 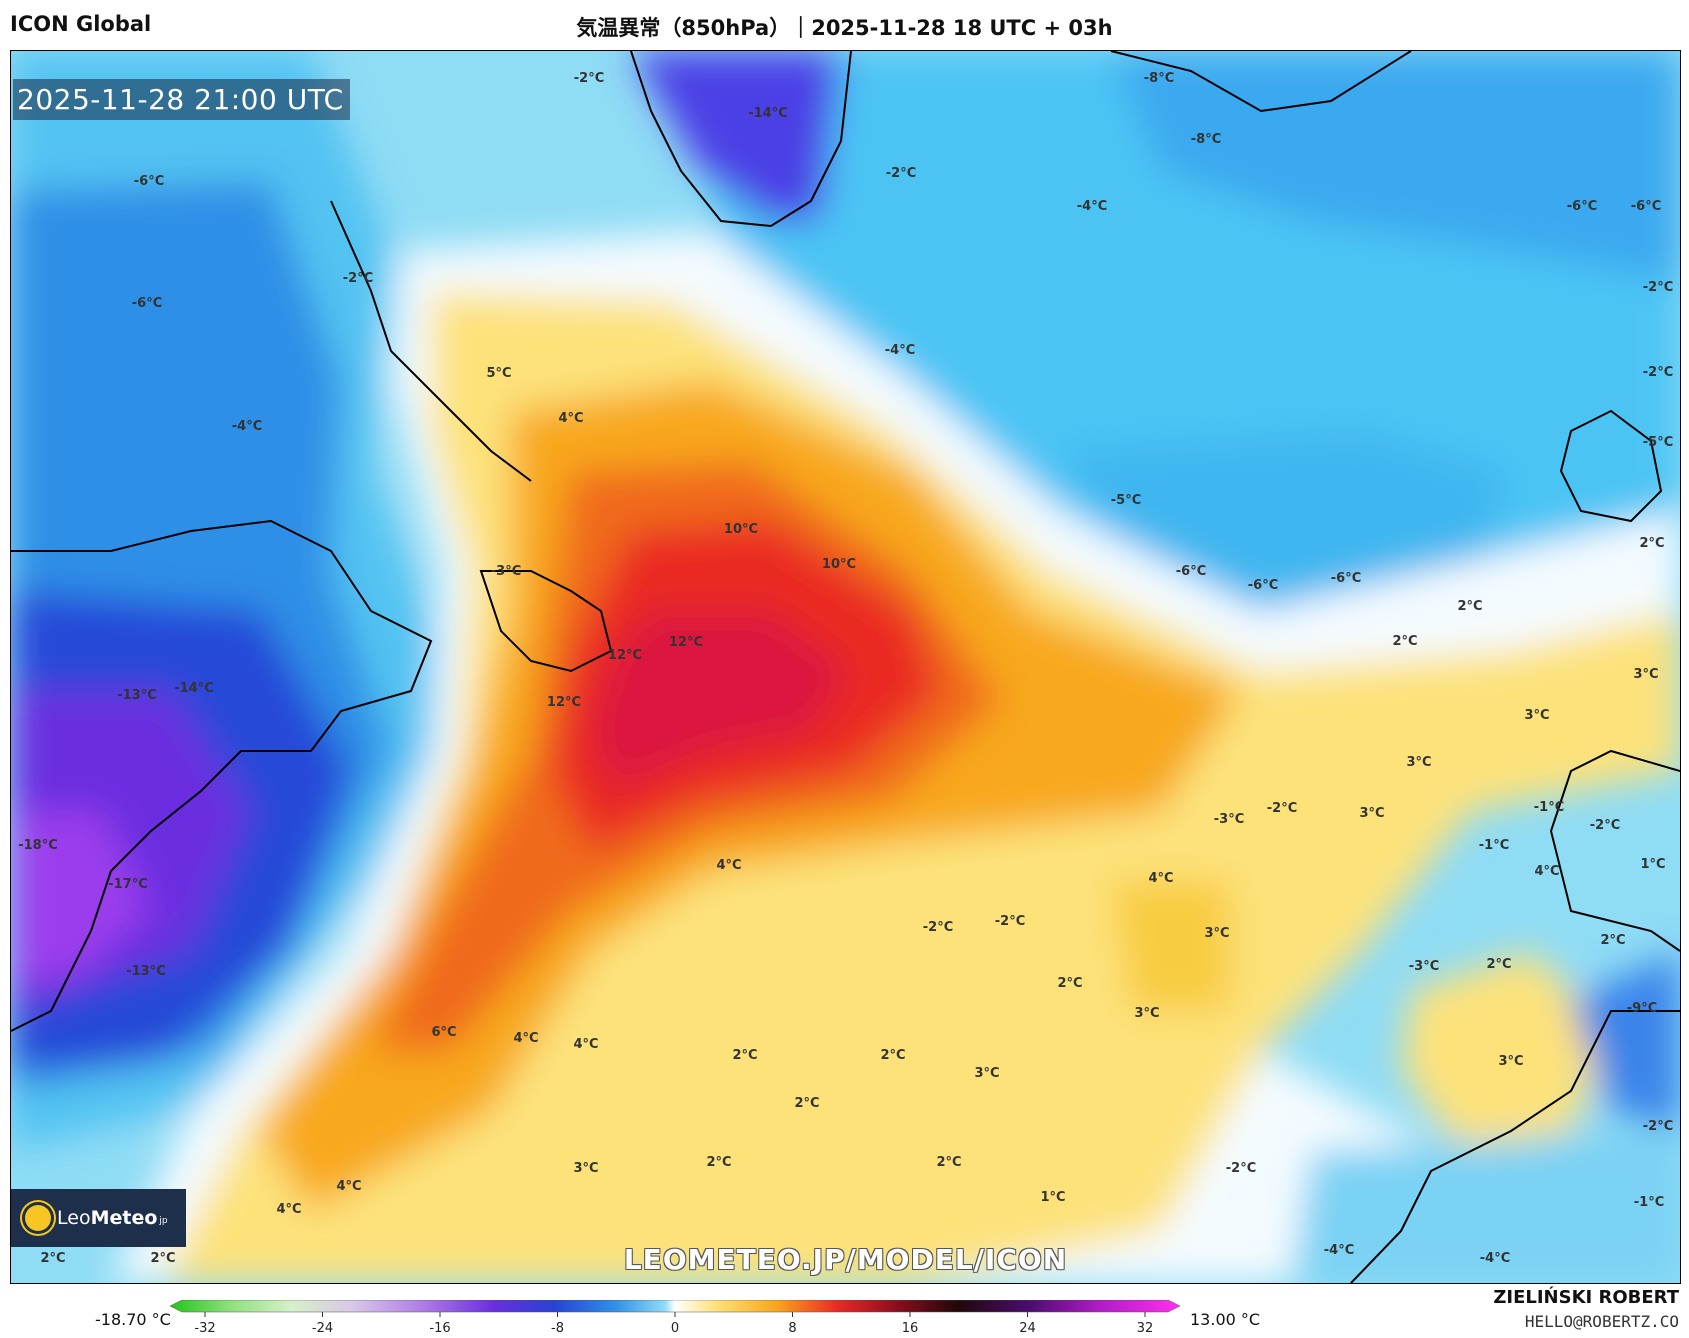 What do you see at coordinates (163, 1221) in the screenshot?
I see `logo-suffix: jp` at bounding box center [163, 1221].